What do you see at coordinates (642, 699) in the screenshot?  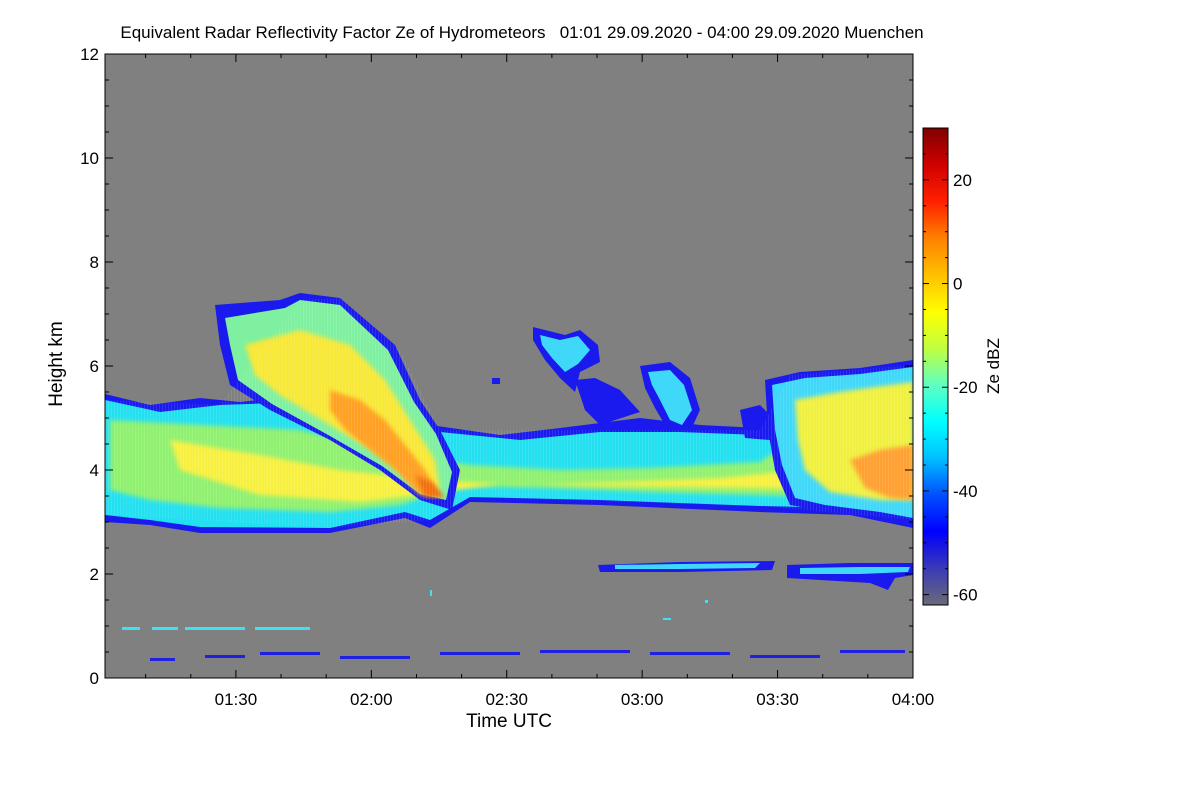 I see `x-tick-label: 03:00` at bounding box center [642, 699].